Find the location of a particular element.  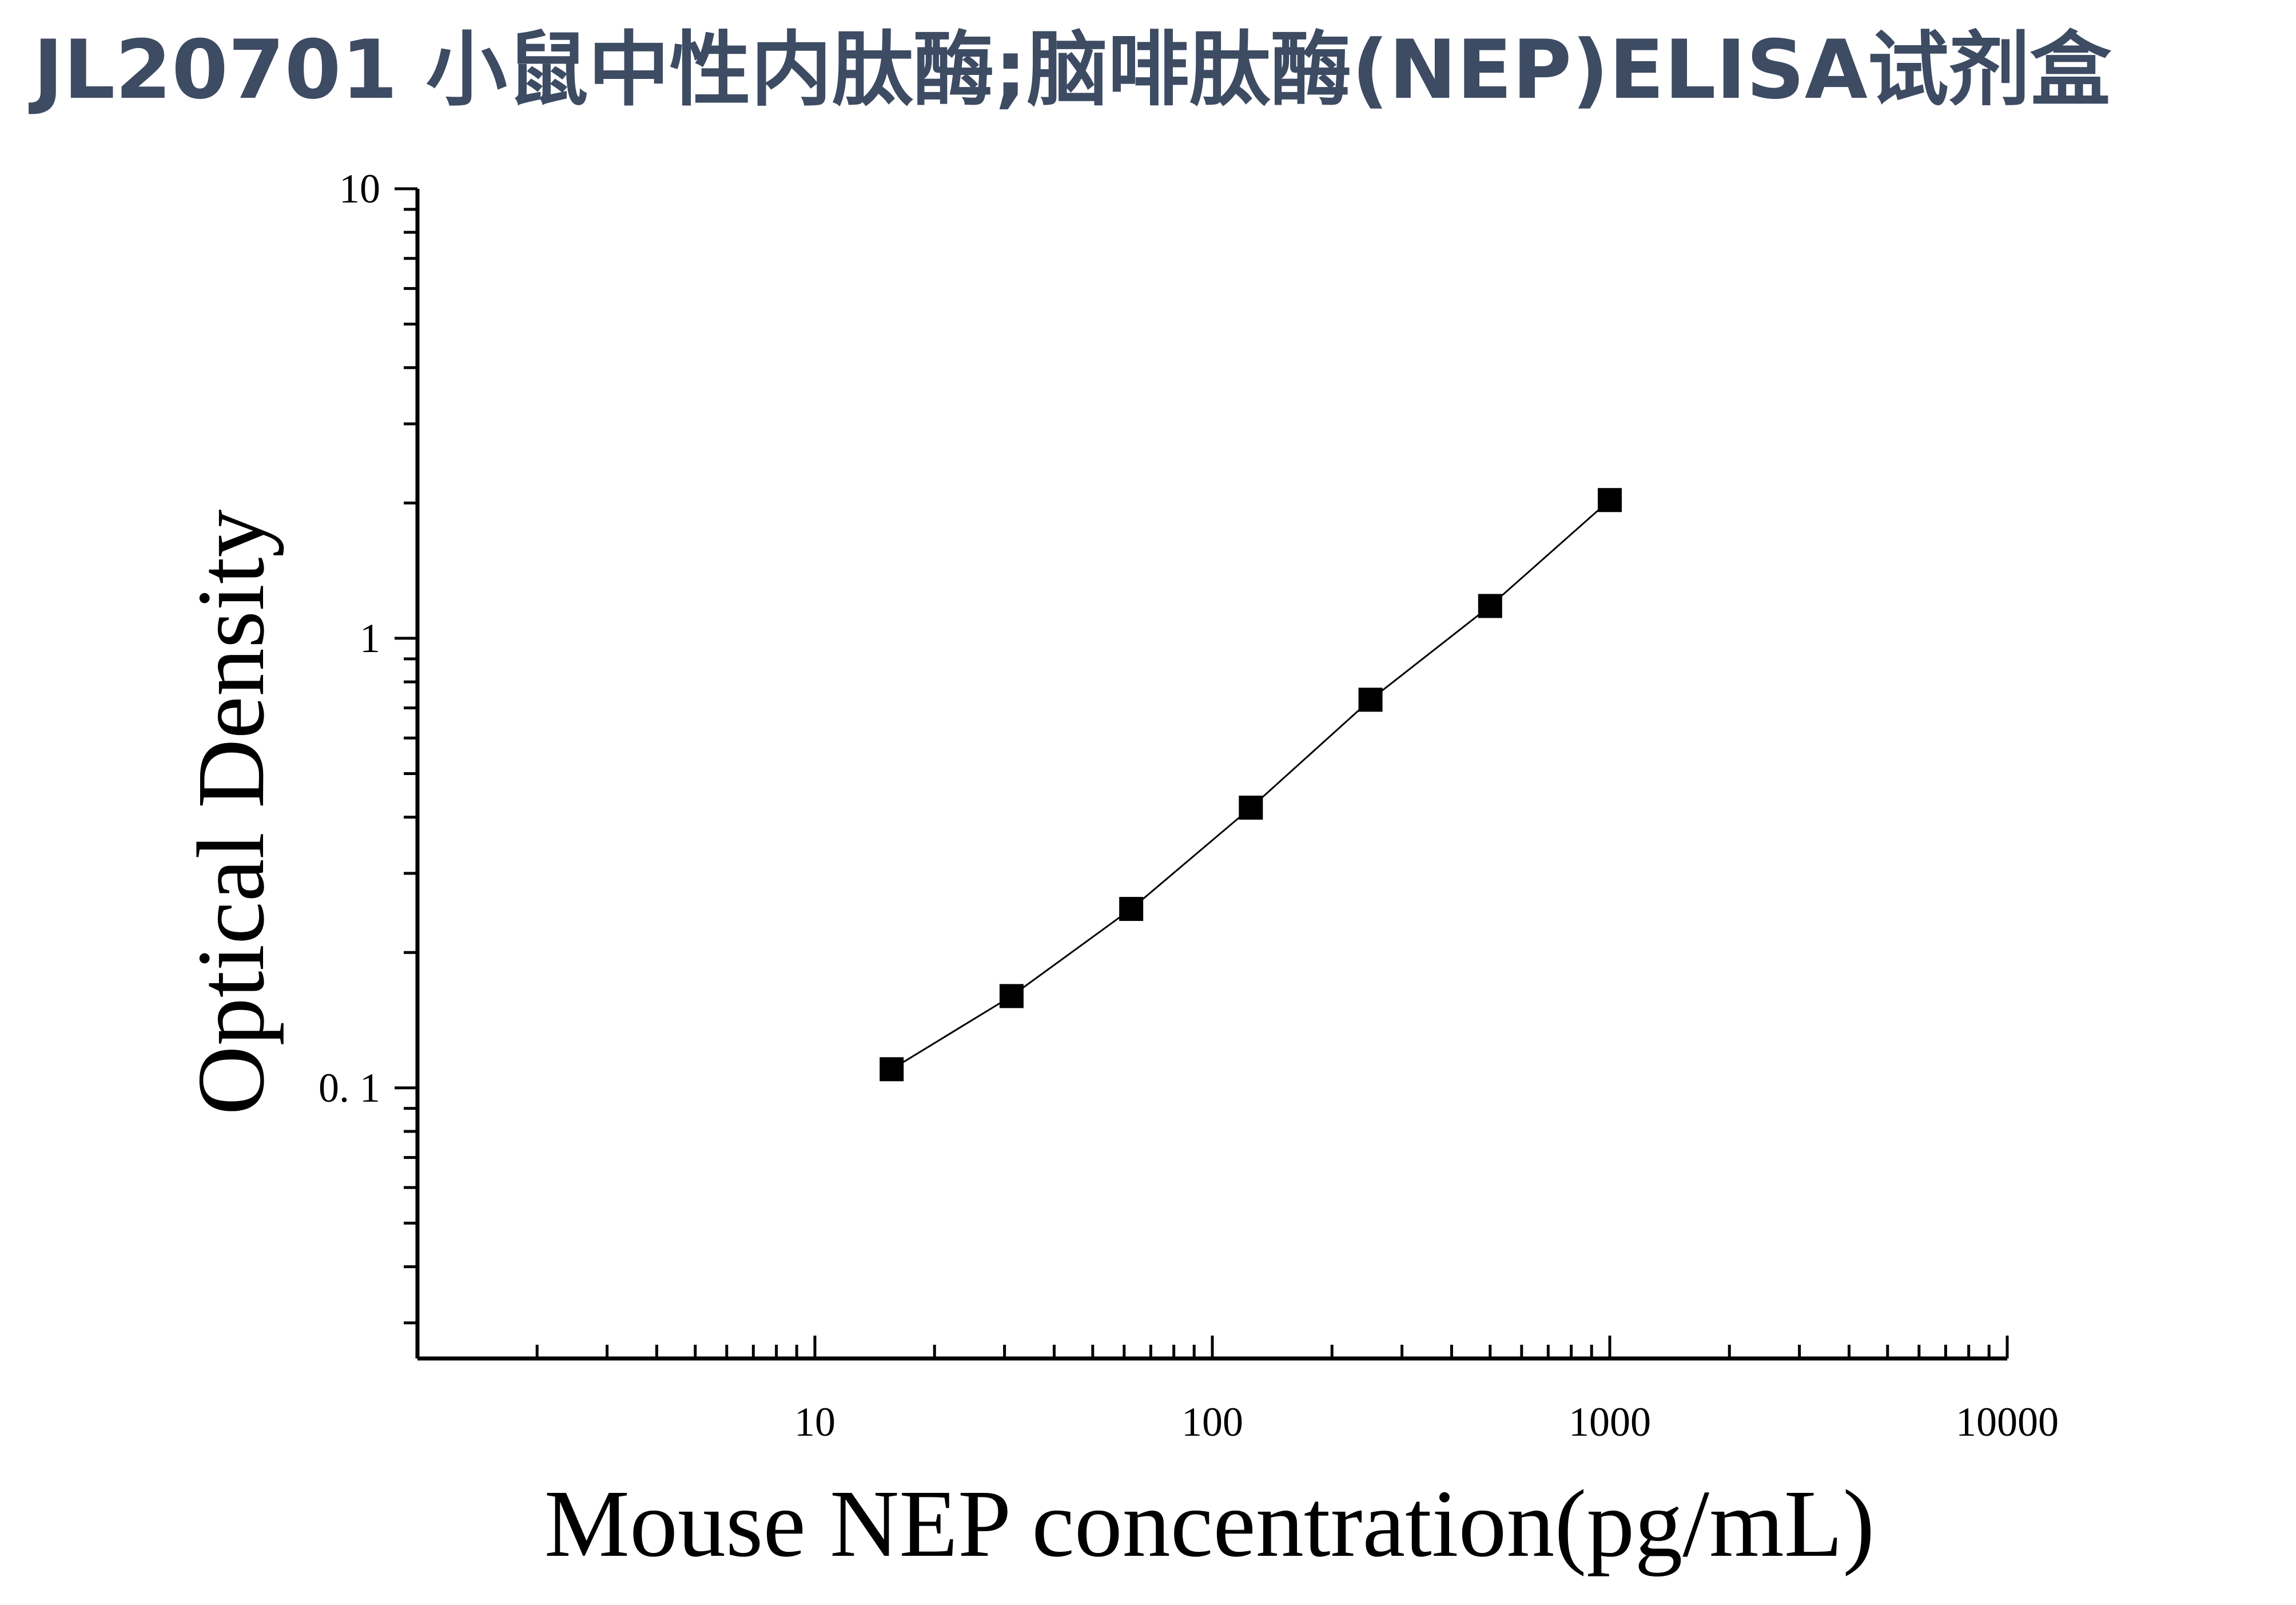

x-tick-label: 10 is located at coordinates (814, 1422).